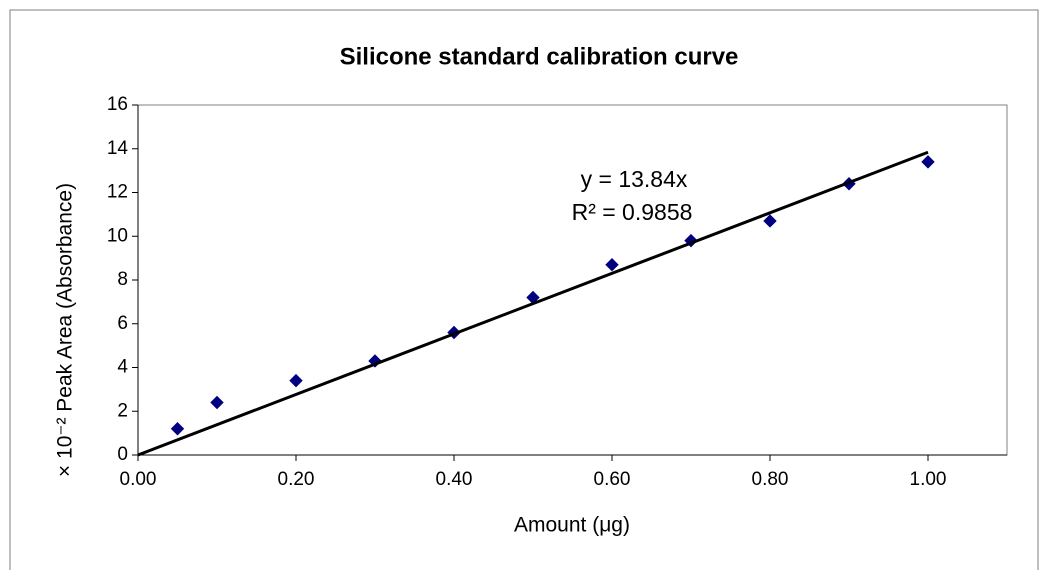 The image size is (1048, 570). I want to click on y-tick-label: 12, so click(117, 192).